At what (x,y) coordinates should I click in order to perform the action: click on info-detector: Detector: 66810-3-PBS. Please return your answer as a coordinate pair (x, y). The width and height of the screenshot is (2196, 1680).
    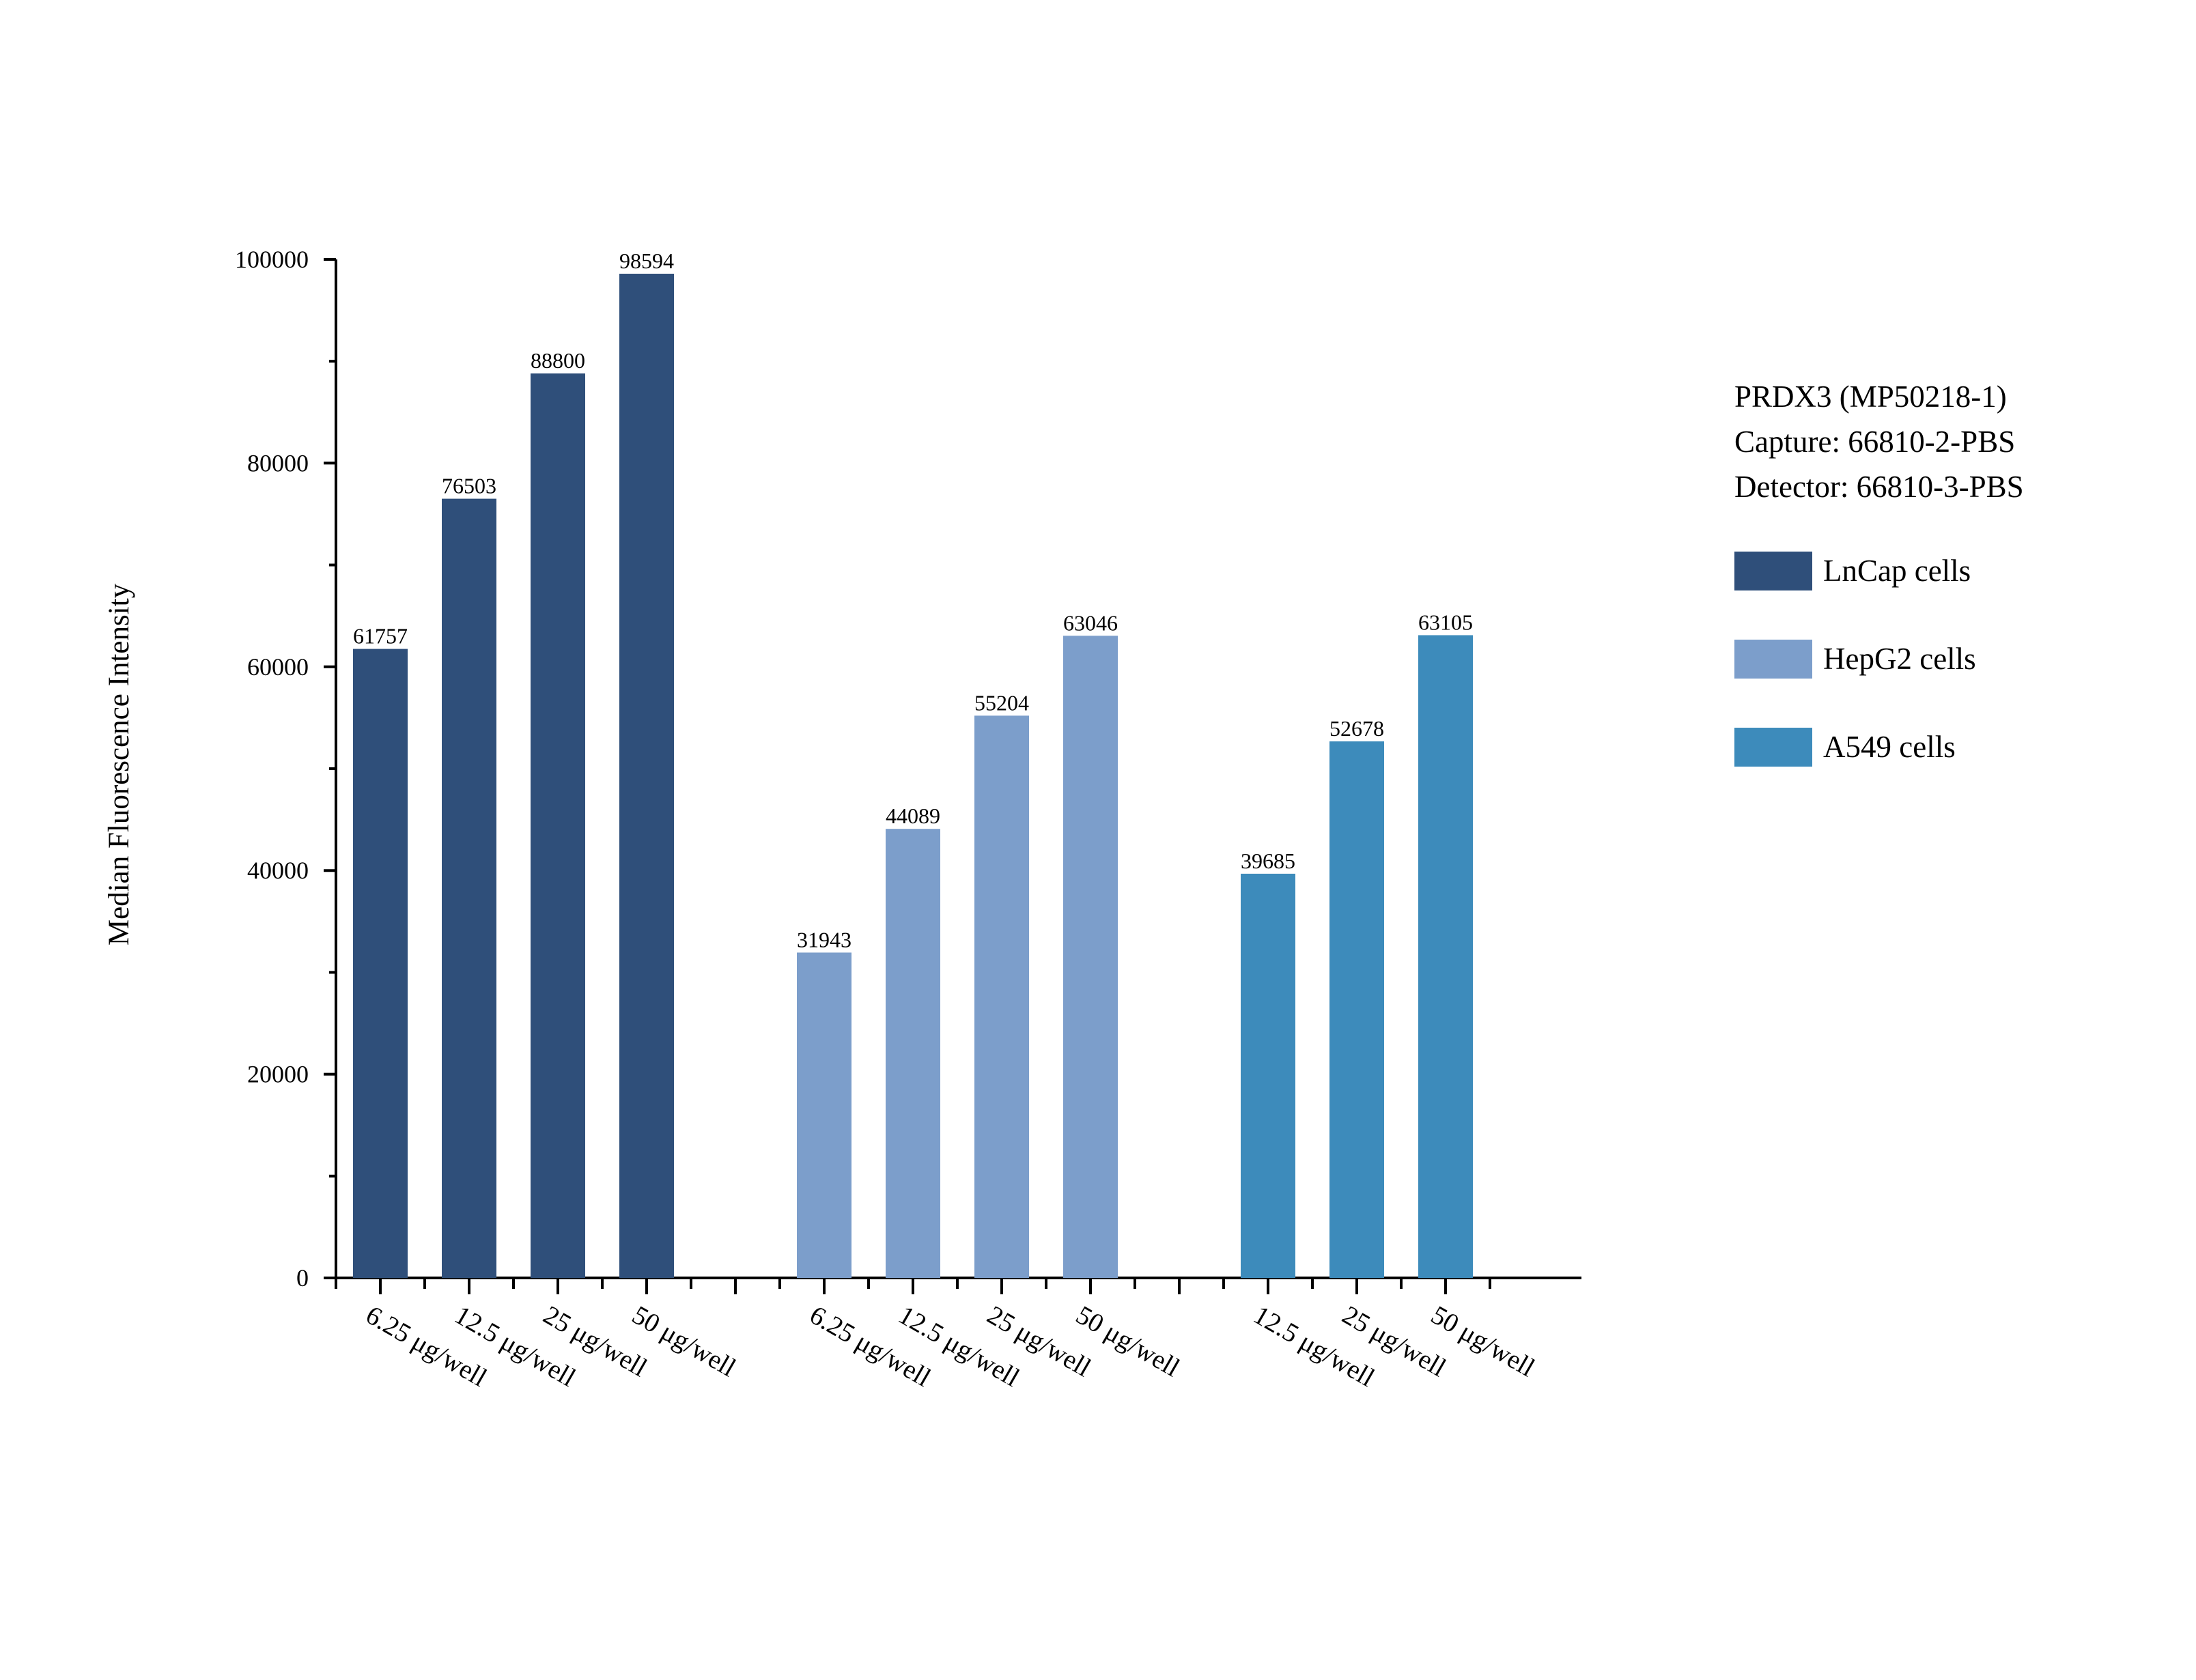
    Looking at the image, I should click on (1879, 487).